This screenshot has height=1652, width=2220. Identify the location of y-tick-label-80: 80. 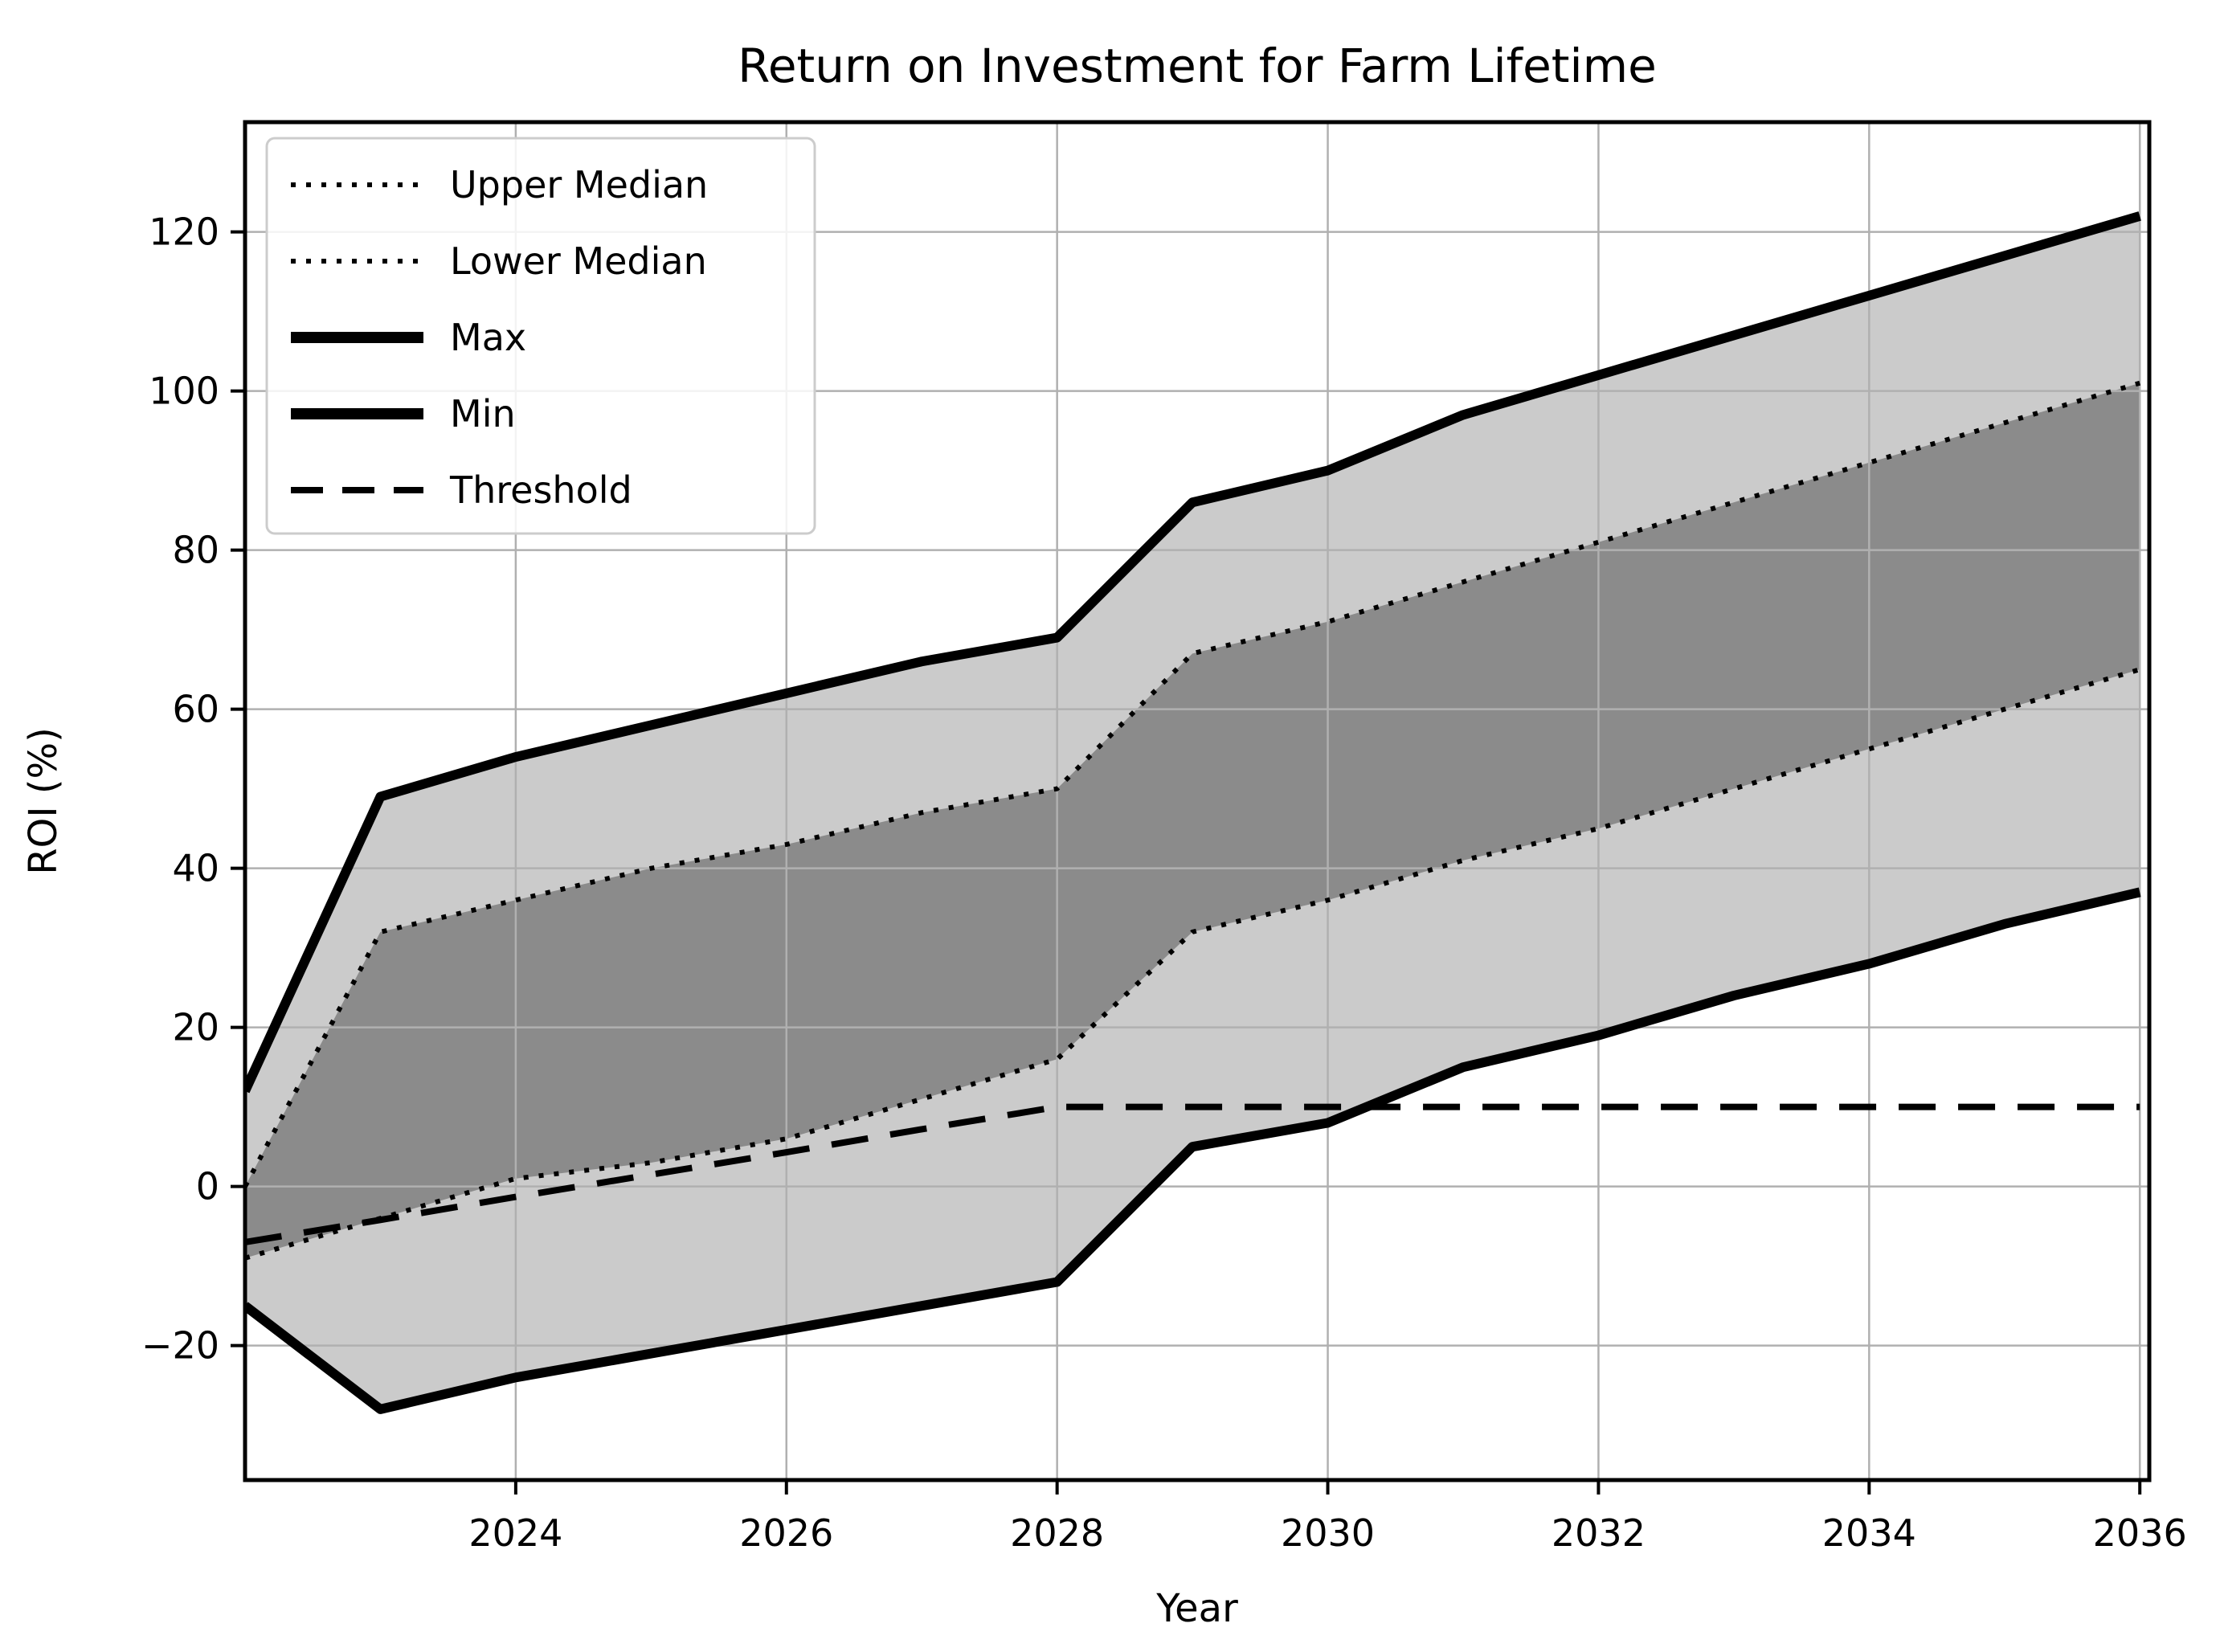
(195, 551).